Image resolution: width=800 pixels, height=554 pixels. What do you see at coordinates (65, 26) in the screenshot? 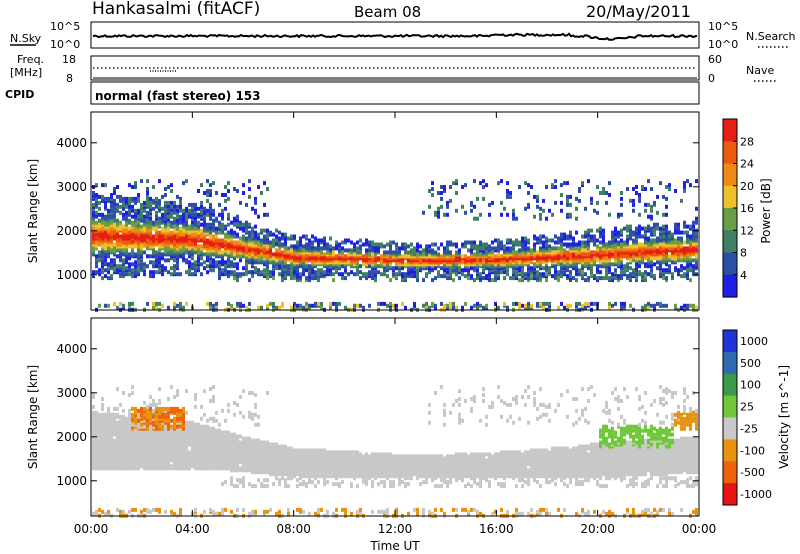
I see `nsky-tick-top: 10^5` at bounding box center [65, 26].